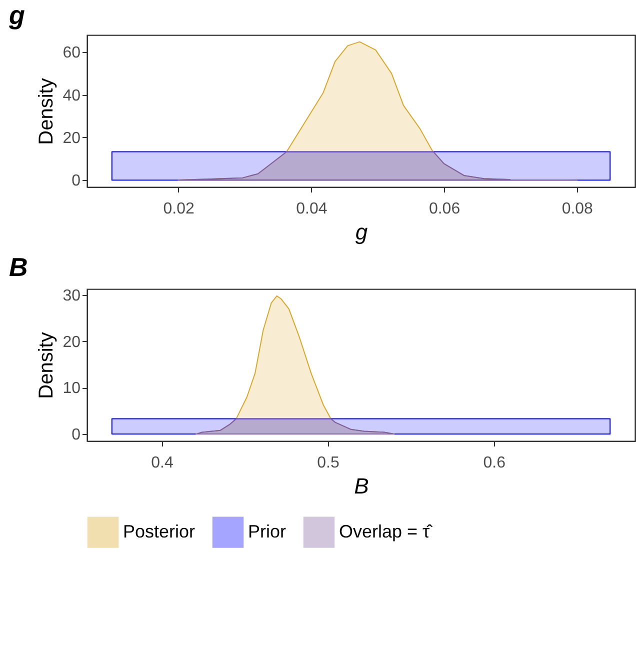 The width and height of the screenshot is (642, 652). Describe the element at coordinates (18, 267) in the screenshot. I see `x-axis-title: B` at that location.